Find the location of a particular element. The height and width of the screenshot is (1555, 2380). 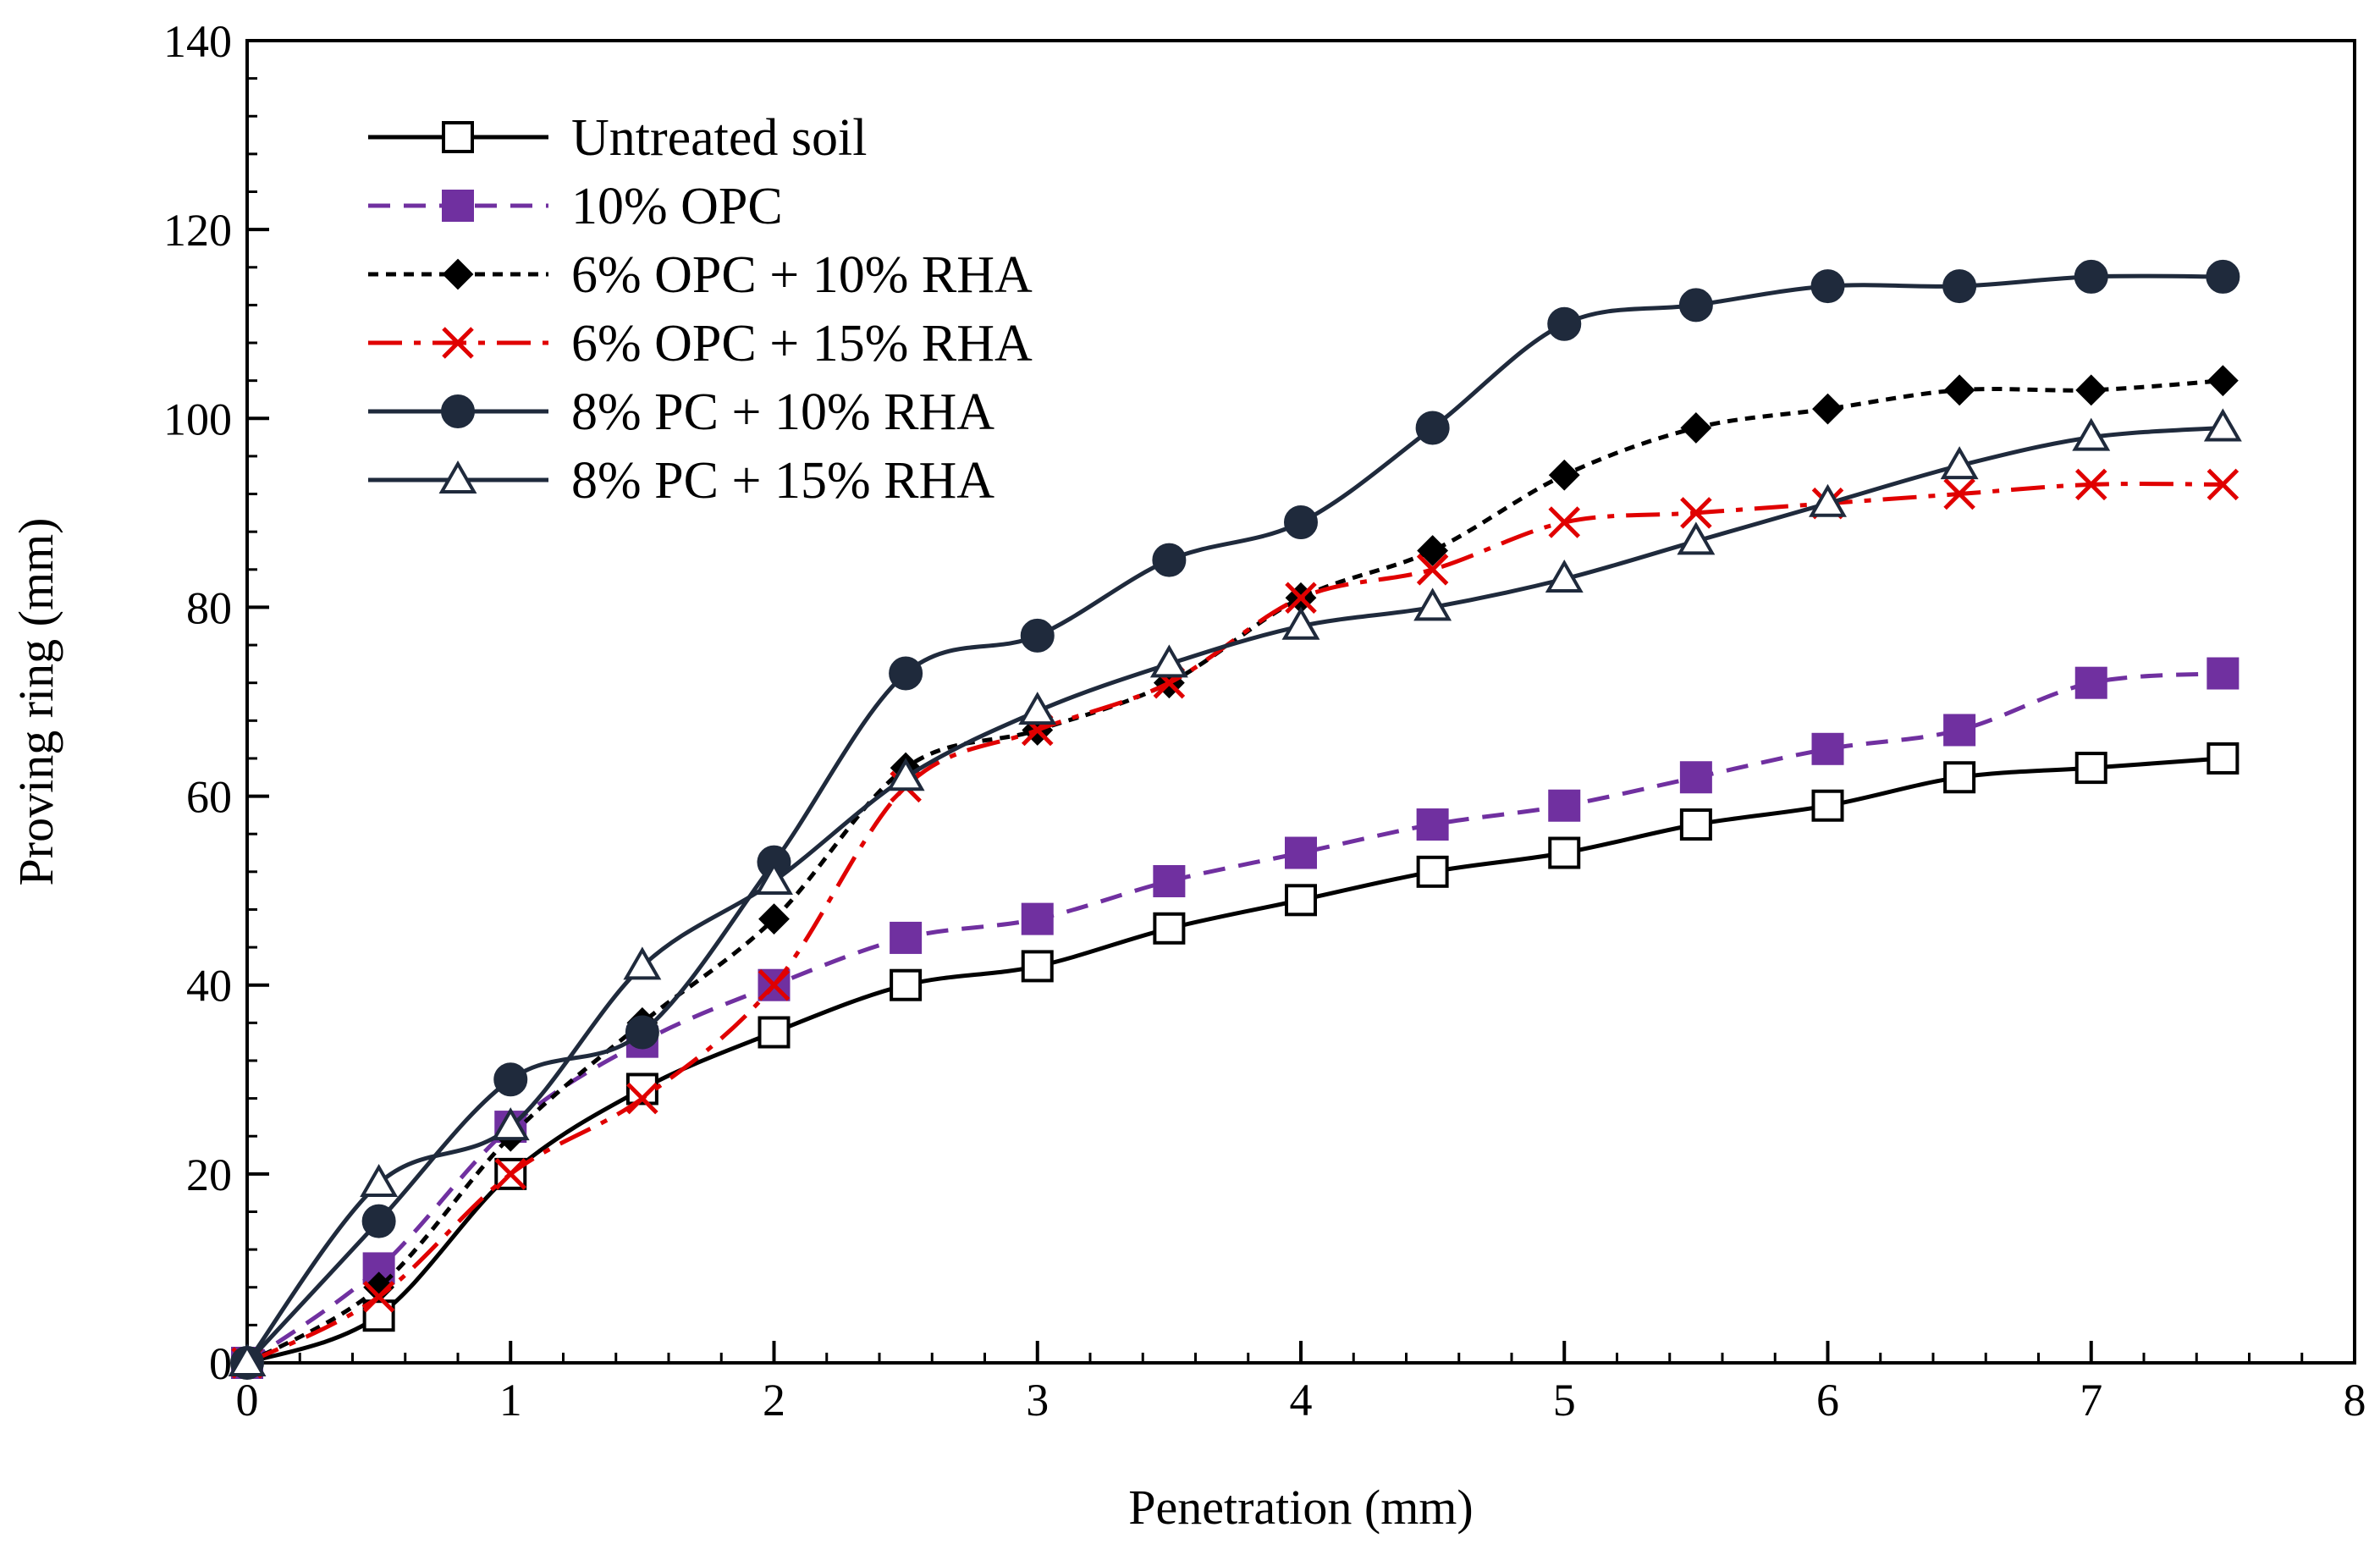

legend-entry-6-opc-10-rha: 6% OPC + 10% RHA is located at coordinates (700, 275).